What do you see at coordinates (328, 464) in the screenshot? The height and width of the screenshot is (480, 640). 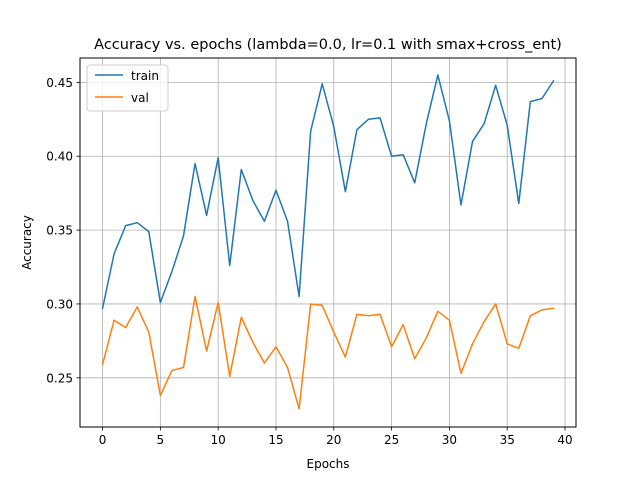 I see `x-axis-label: Epochs` at bounding box center [328, 464].